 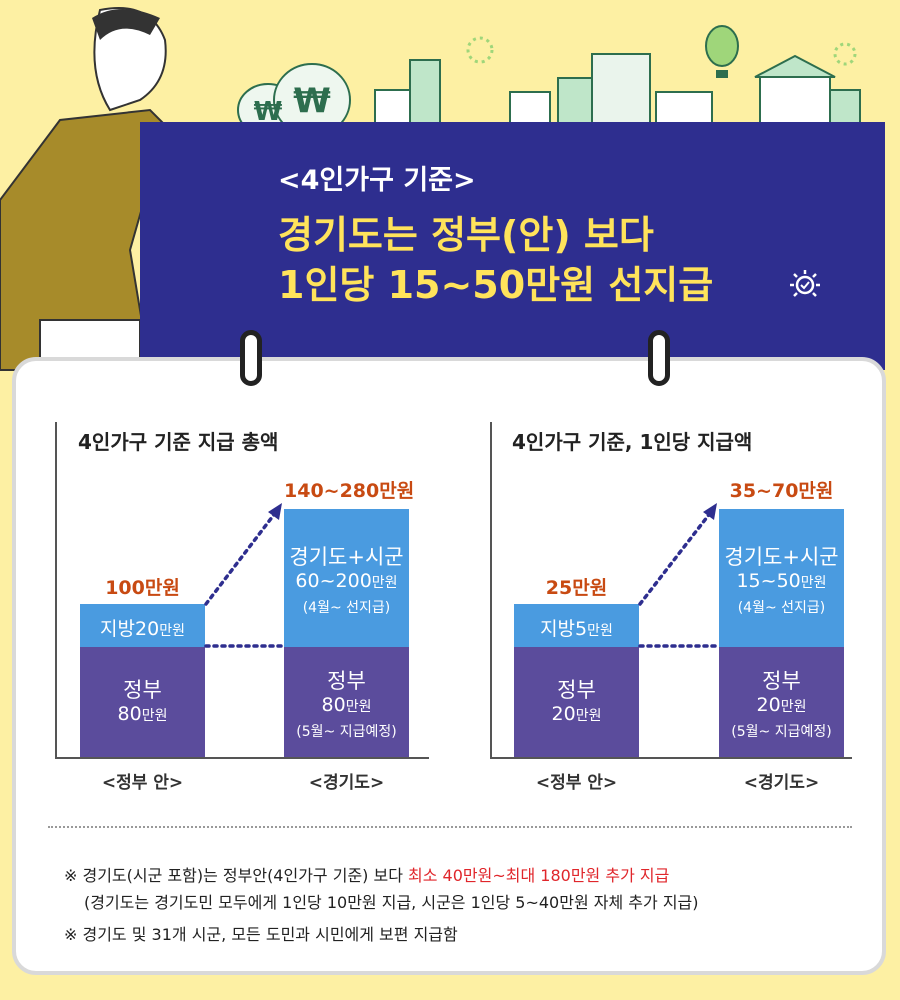 What do you see at coordinates (450, 827) in the screenshot?
I see `divider` at bounding box center [450, 827].